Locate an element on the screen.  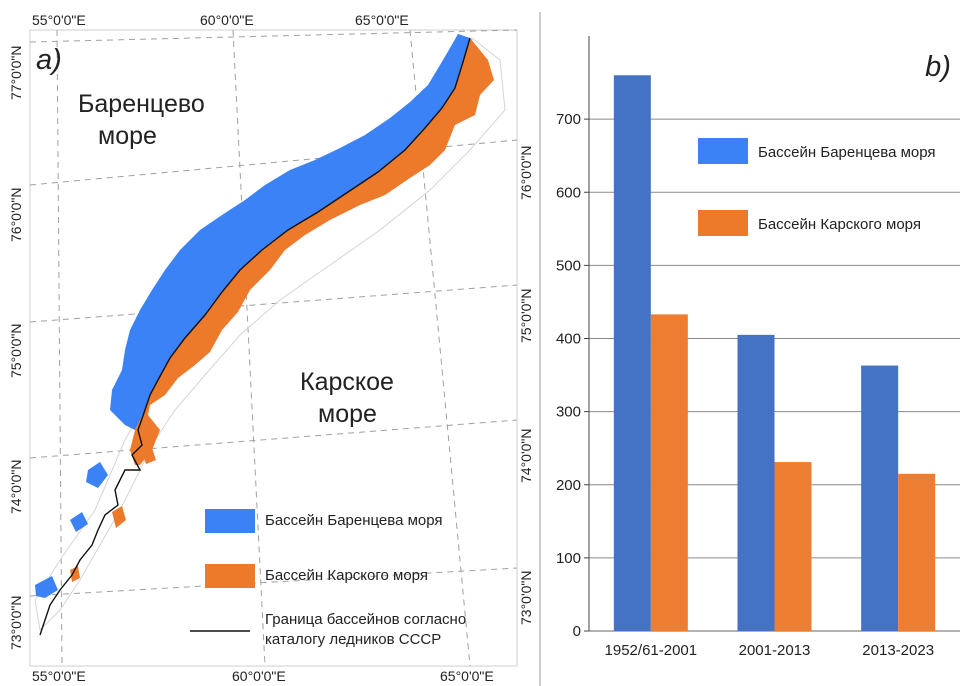
coord-left-73: 73°0'0"N is located at coordinates (16, 623).